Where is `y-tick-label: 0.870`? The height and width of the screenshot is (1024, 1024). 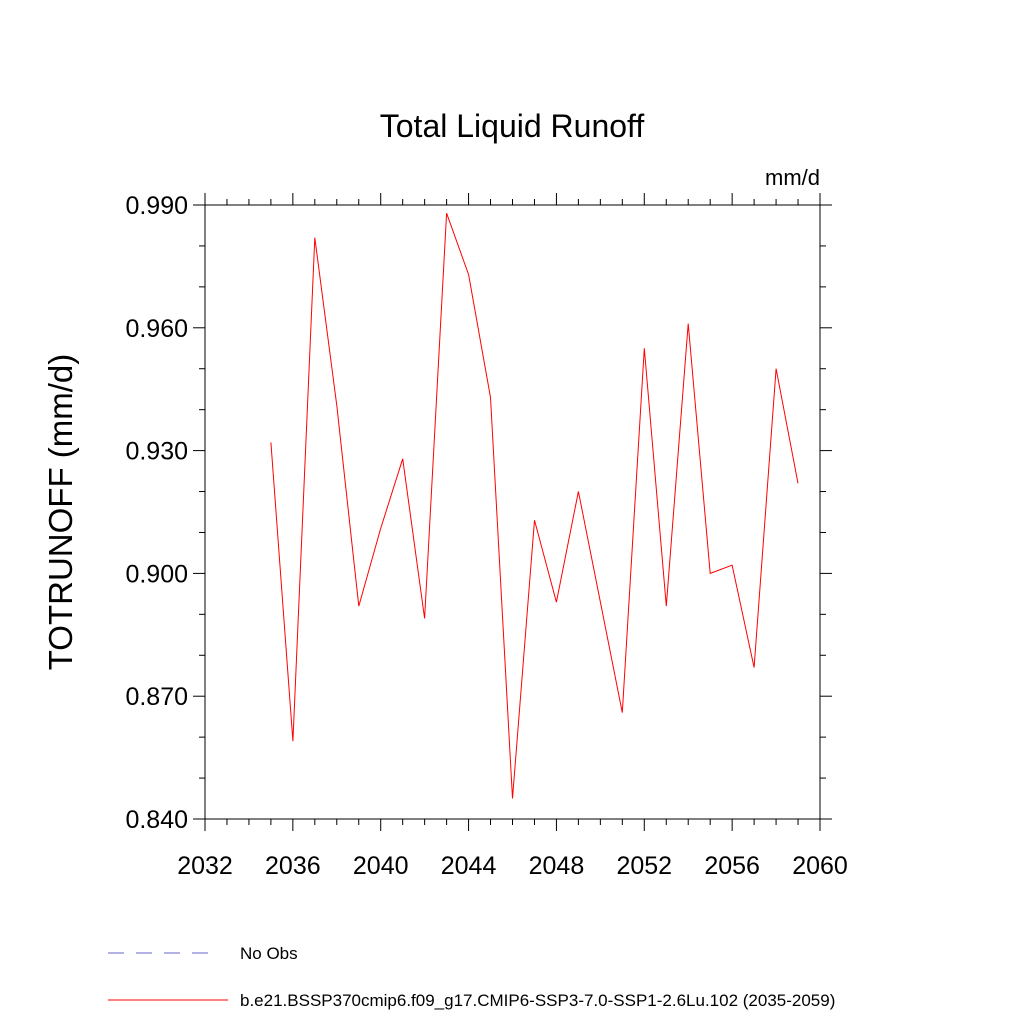
y-tick-label: 0.870 is located at coordinates (156, 697).